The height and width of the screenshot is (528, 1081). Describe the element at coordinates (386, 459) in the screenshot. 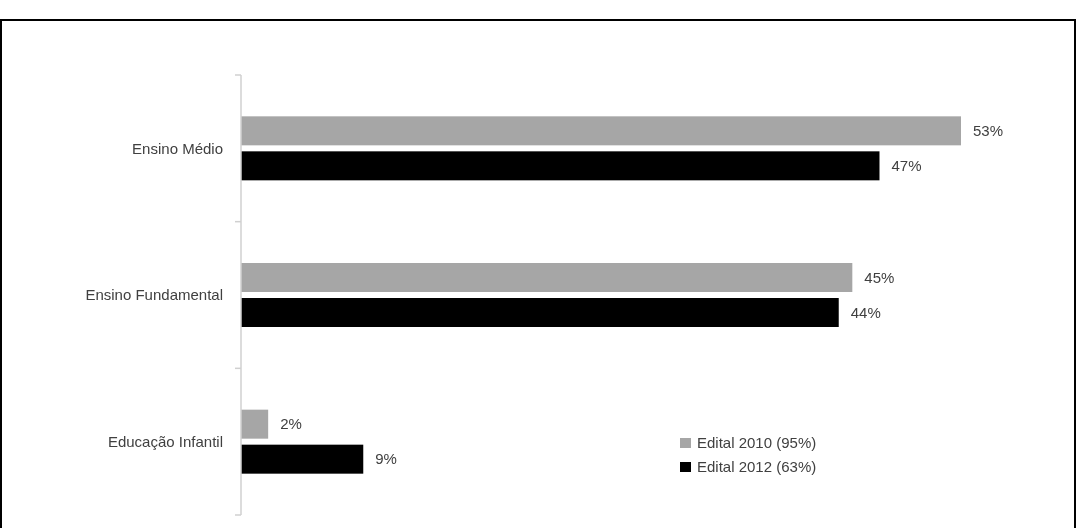

I see `data-label: 9%` at that location.